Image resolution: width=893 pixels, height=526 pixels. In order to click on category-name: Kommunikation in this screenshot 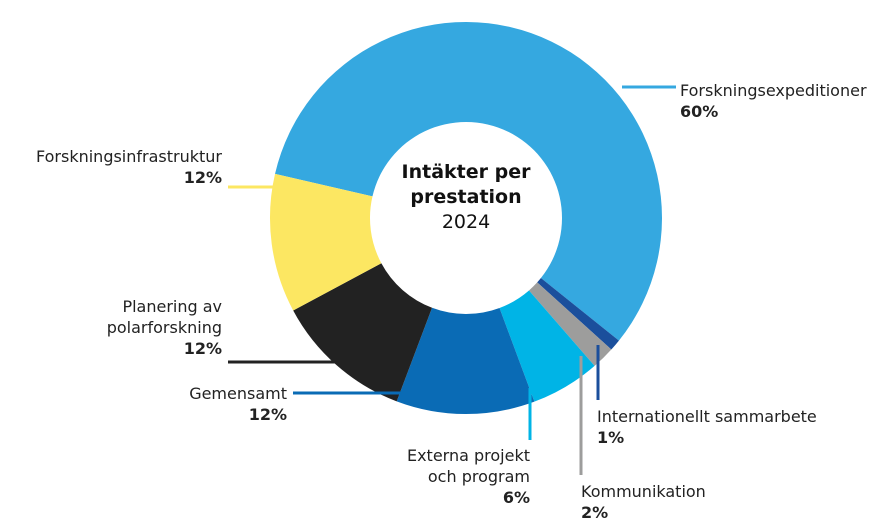, I will do `click(643, 491)`.